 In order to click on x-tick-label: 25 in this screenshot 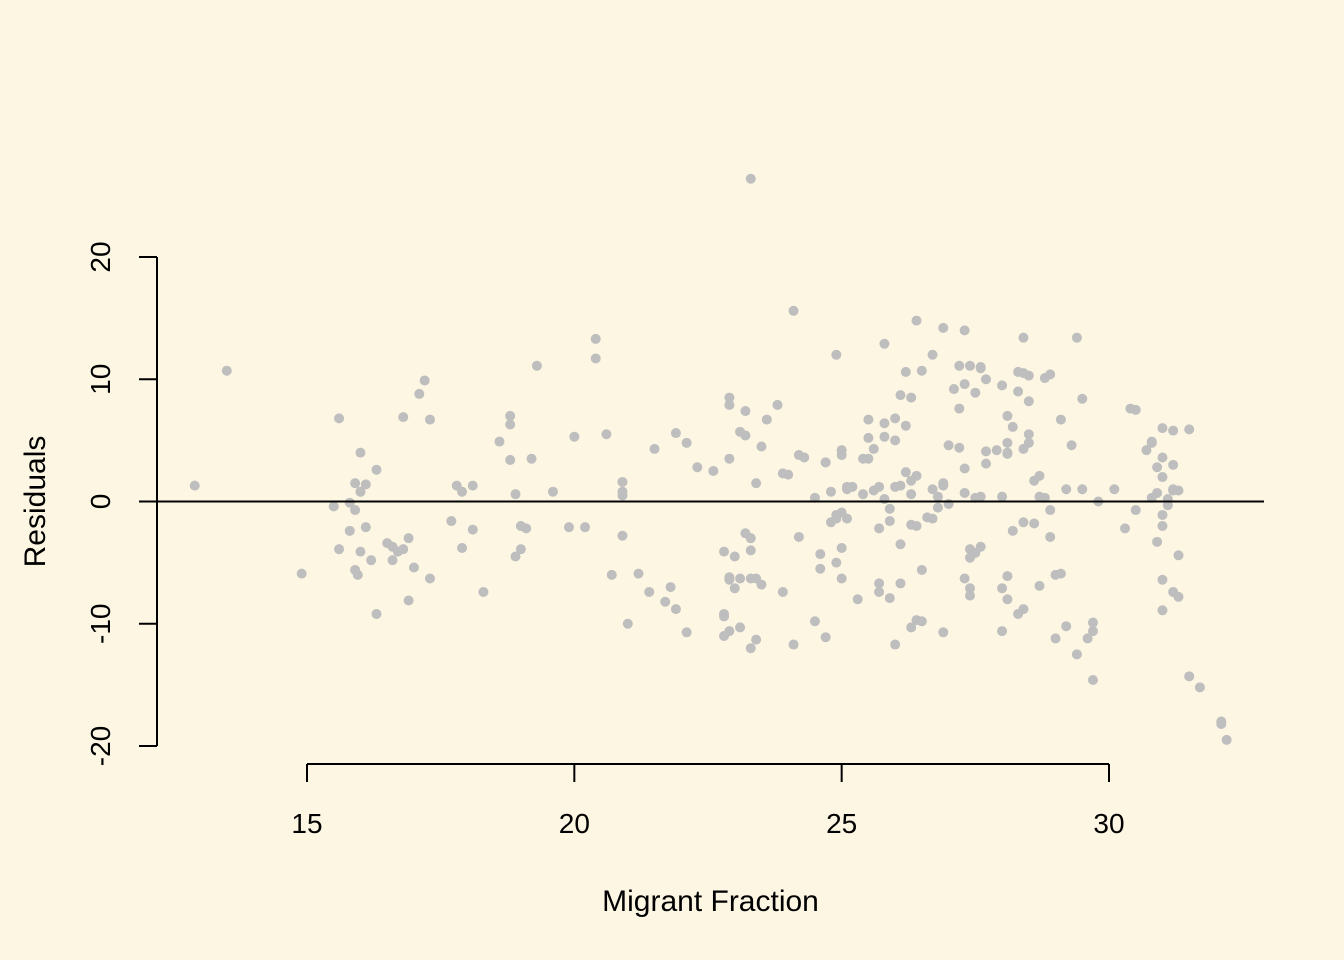, I will do `click(841, 823)`.